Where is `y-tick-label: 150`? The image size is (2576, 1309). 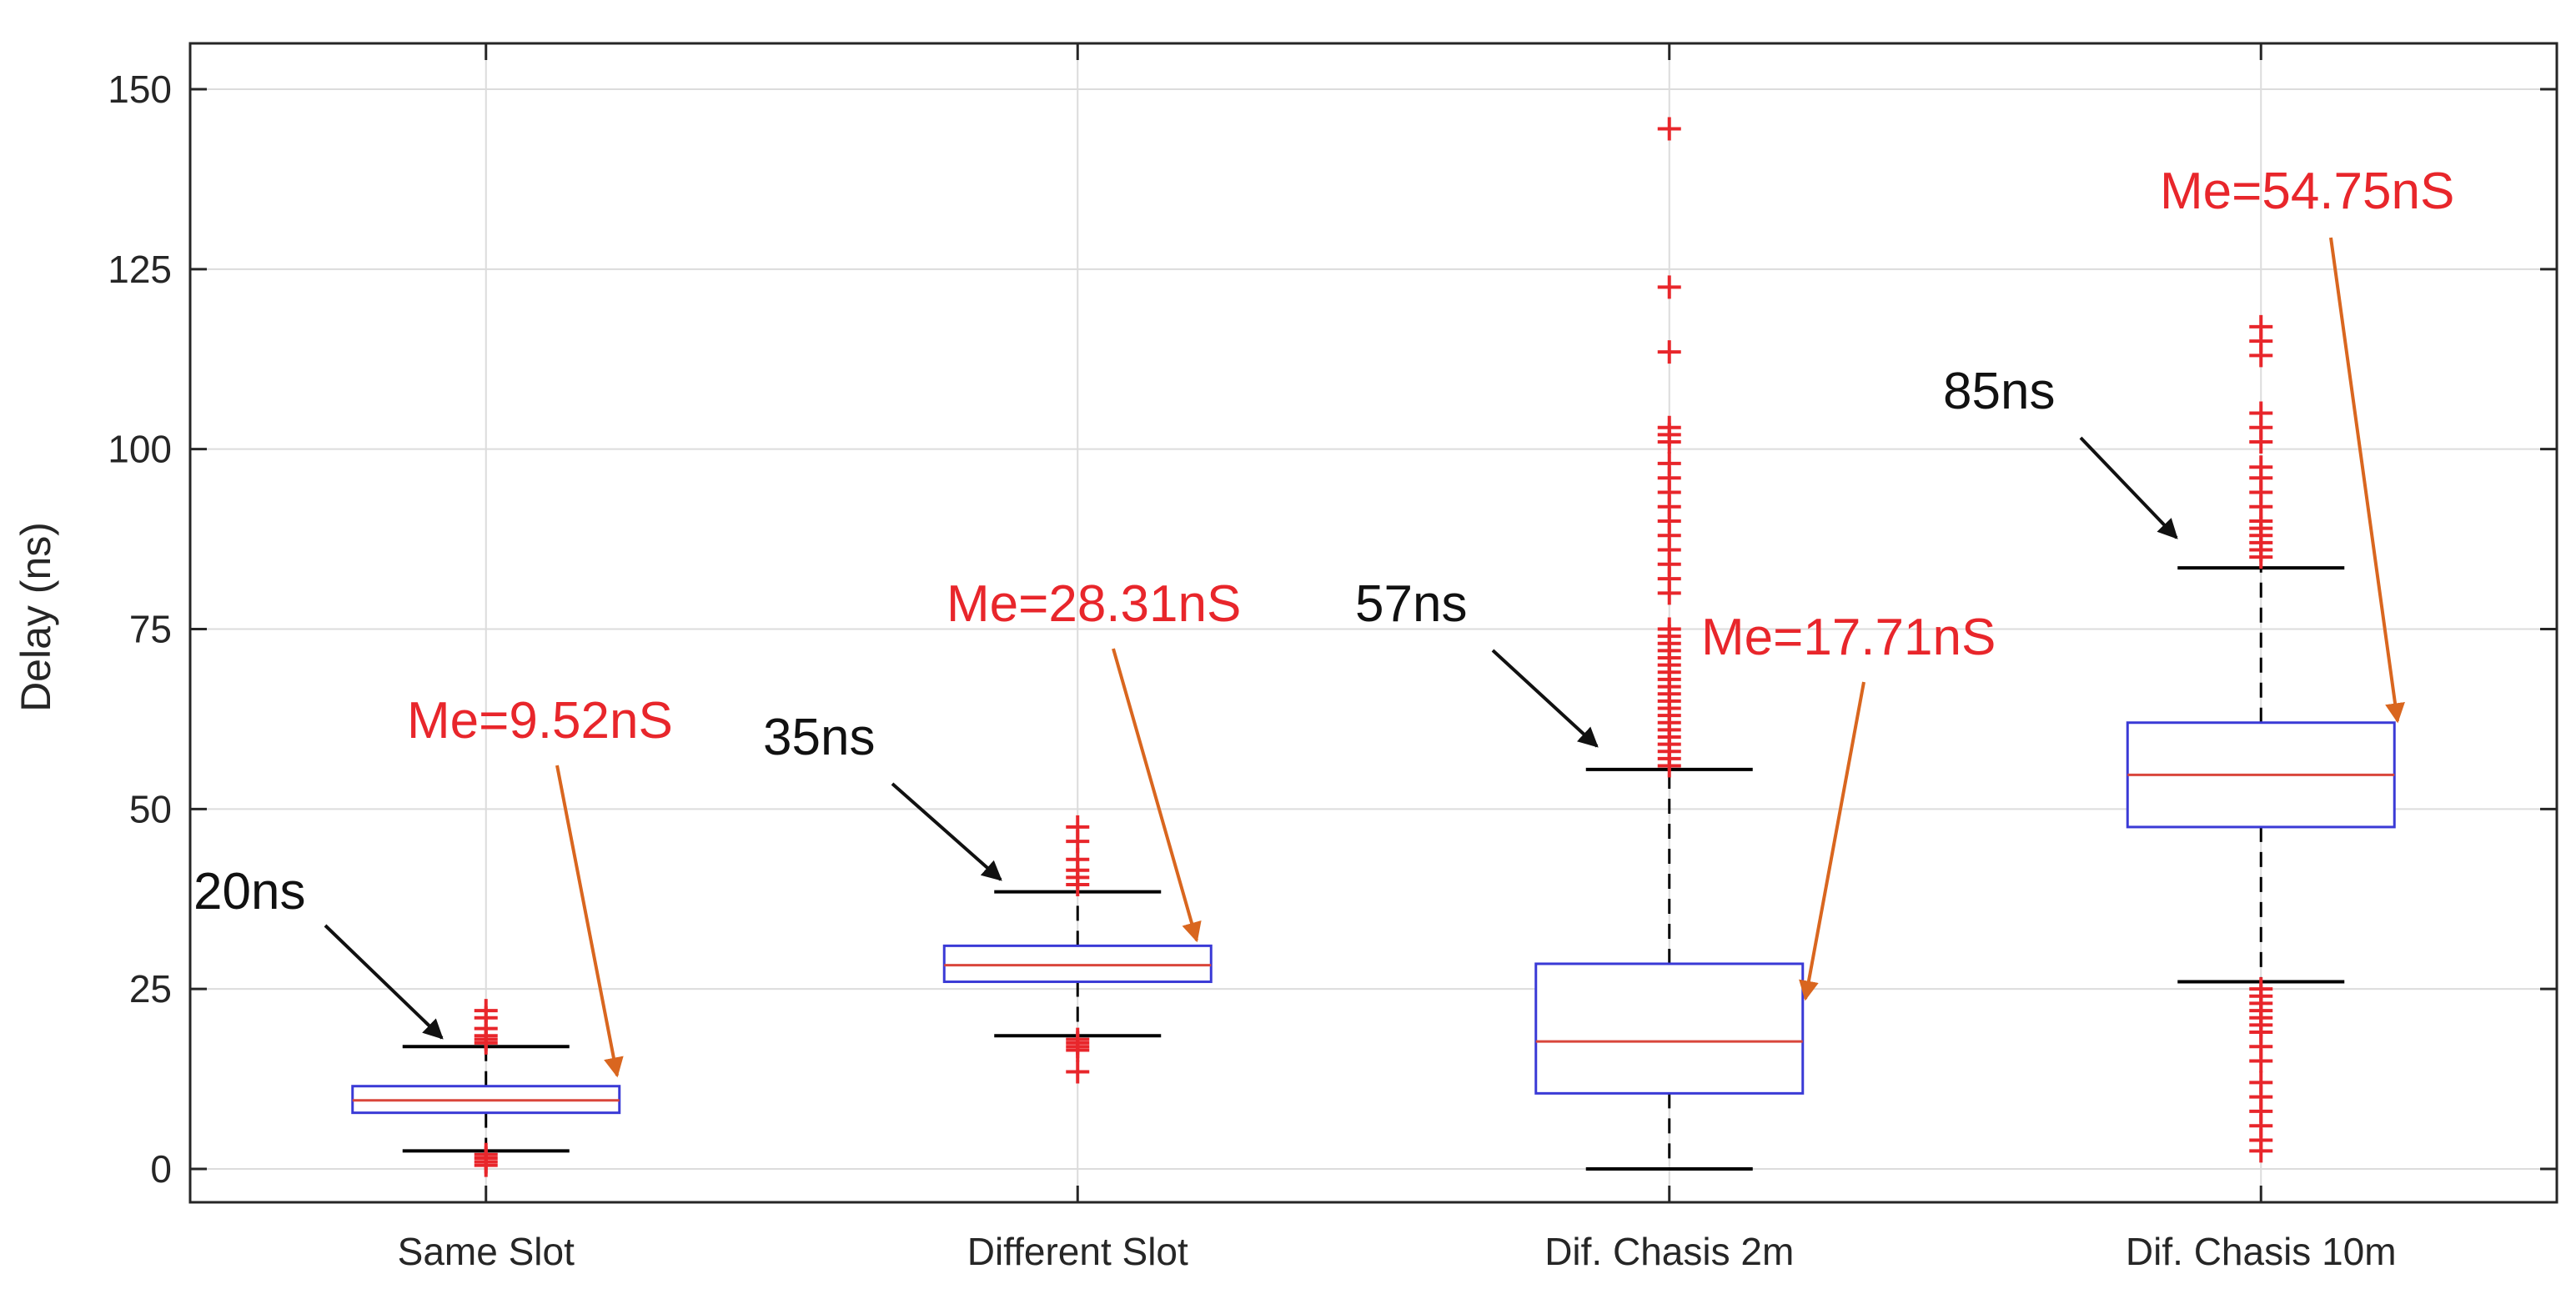
y-tick-label: 150 is located at coordinates (140, 89).